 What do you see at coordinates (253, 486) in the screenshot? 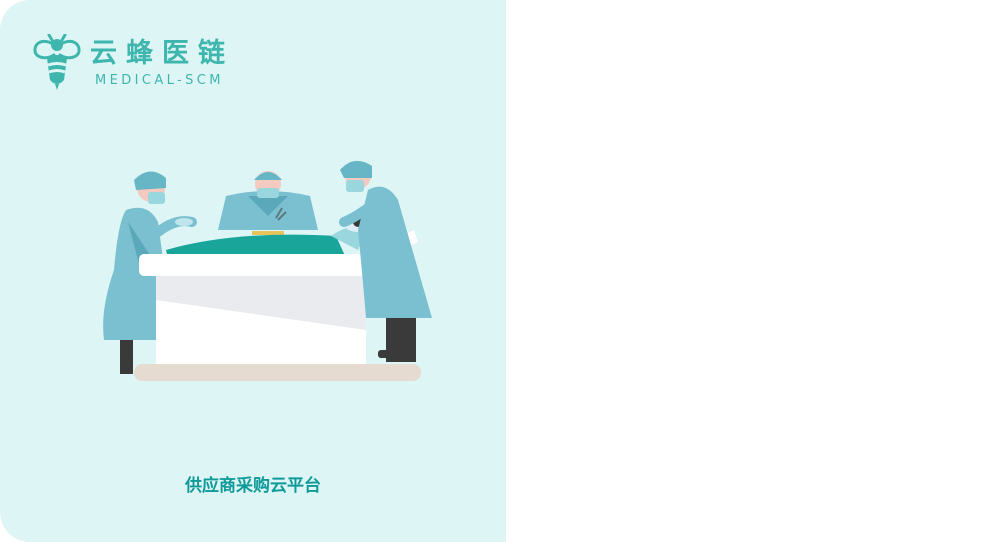
I see `platform-tagline: 供应商采购云平台` at bounding box center [253, 486].